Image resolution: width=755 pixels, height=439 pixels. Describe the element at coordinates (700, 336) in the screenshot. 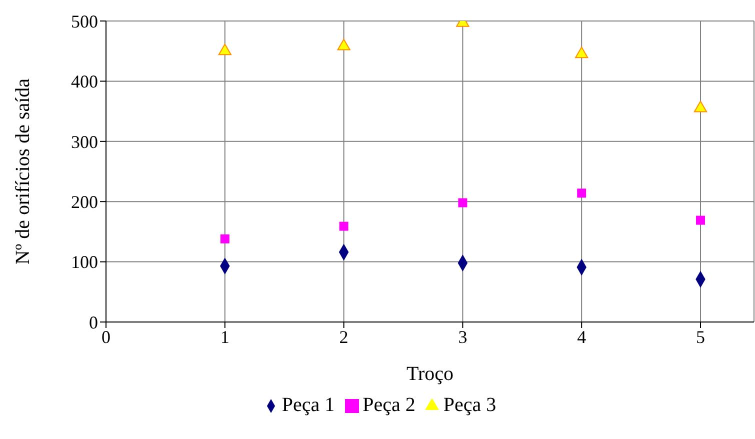

I see `x-tick-label: 5` at that location.